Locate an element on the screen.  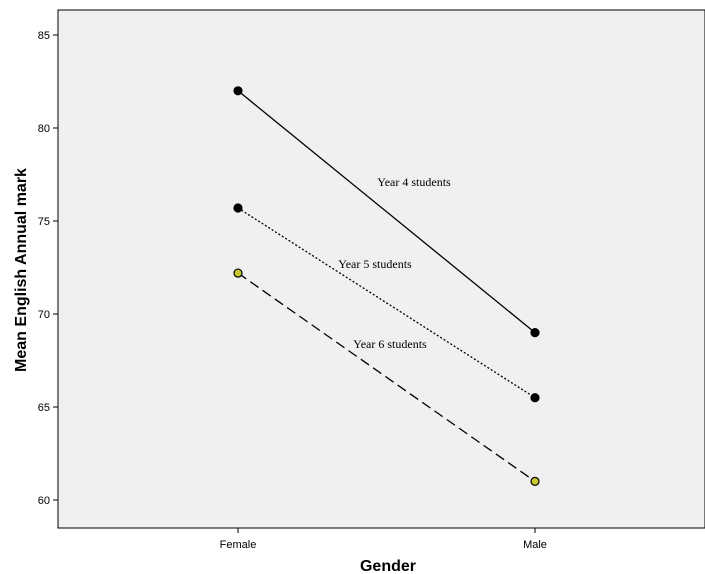
y-tick-label: 85 is located at coordinates (44, 36).